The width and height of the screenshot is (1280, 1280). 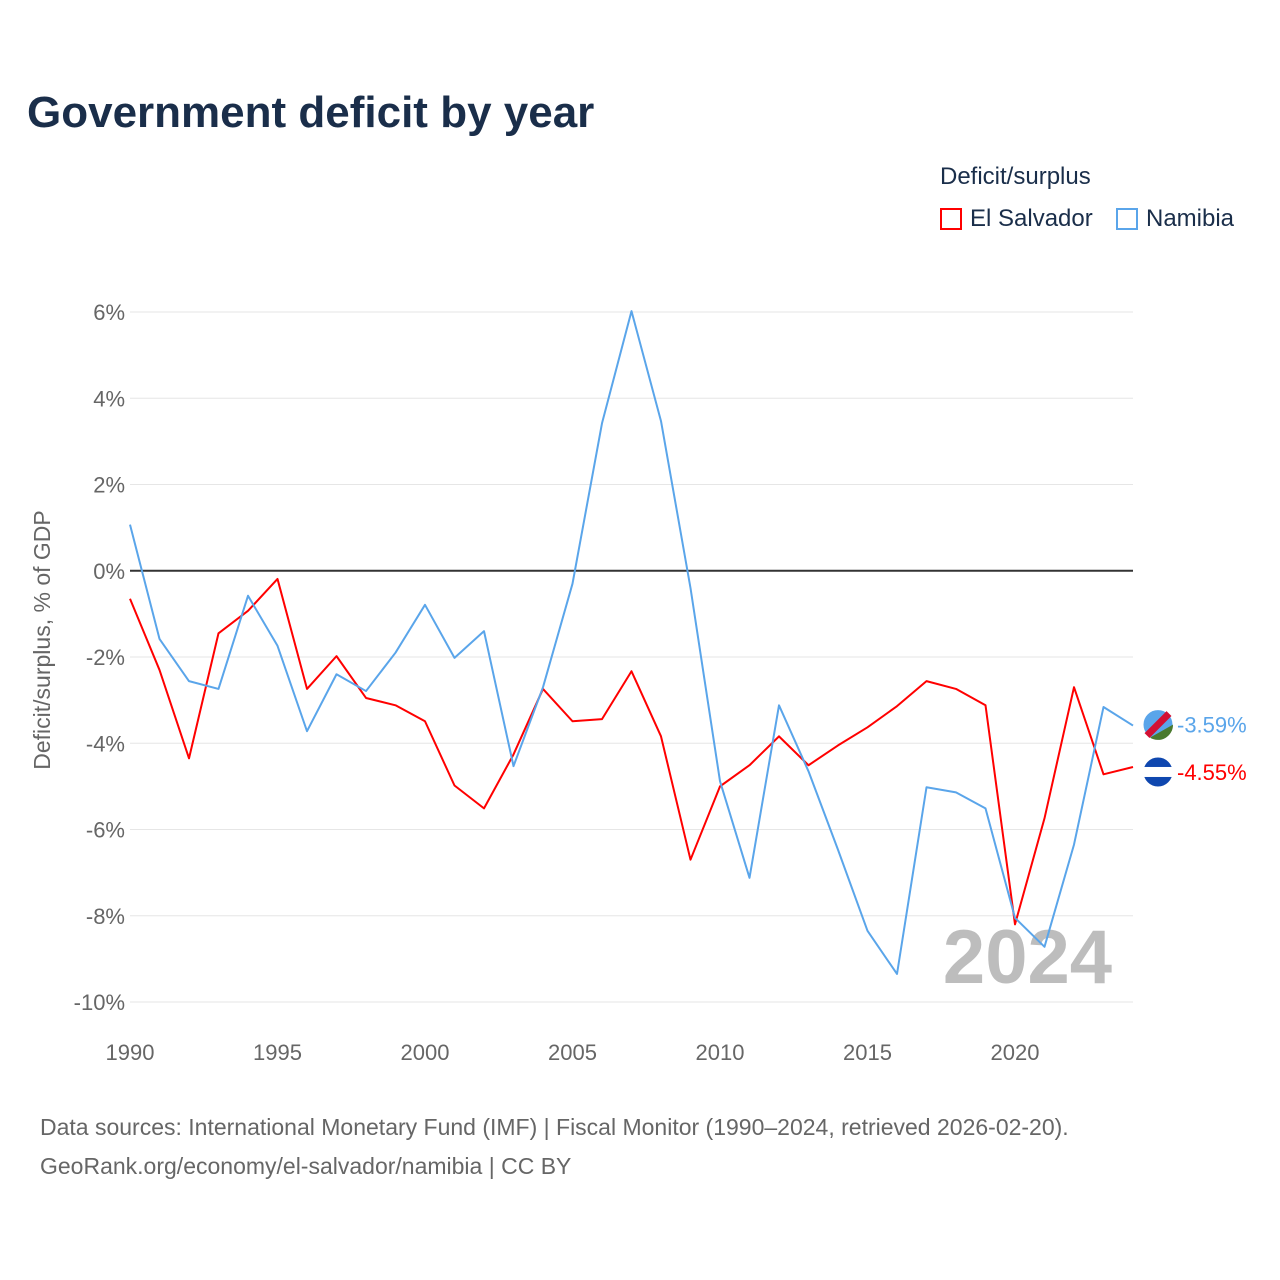 What do you see at coordinates (425, 1052) in the screenshot?
I see `x-tick-label: 2000` at bounding box center [425, 1052].